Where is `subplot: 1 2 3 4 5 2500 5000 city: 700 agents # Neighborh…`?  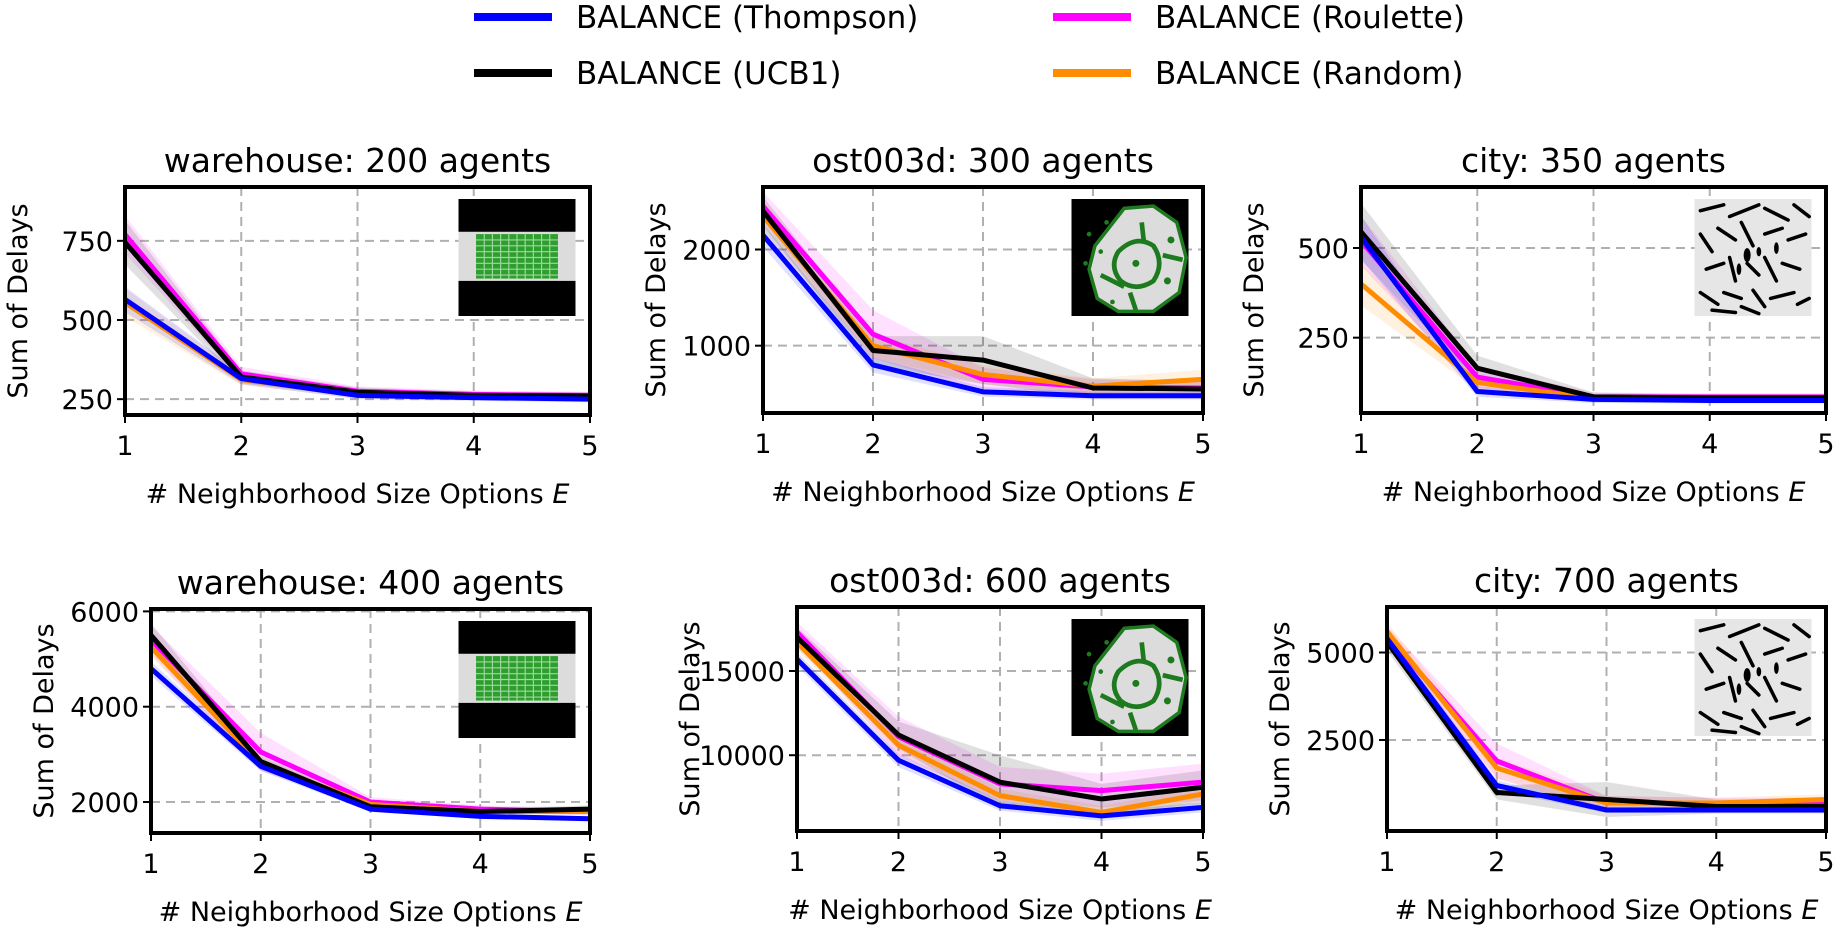
subplot: 1 2 3 4 5 2500 5000 city: 700 agents # Neighborh… is located at coordinates (1550, 743).